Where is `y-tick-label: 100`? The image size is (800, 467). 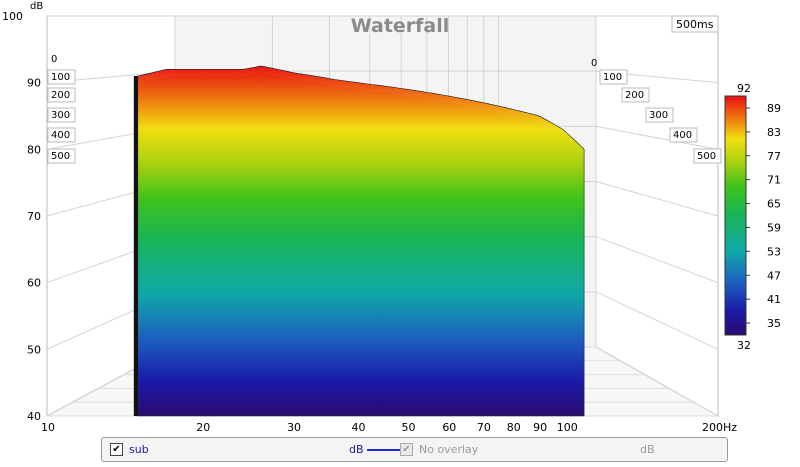 y-tick-label: 100 is located at coordinates (12, 16).